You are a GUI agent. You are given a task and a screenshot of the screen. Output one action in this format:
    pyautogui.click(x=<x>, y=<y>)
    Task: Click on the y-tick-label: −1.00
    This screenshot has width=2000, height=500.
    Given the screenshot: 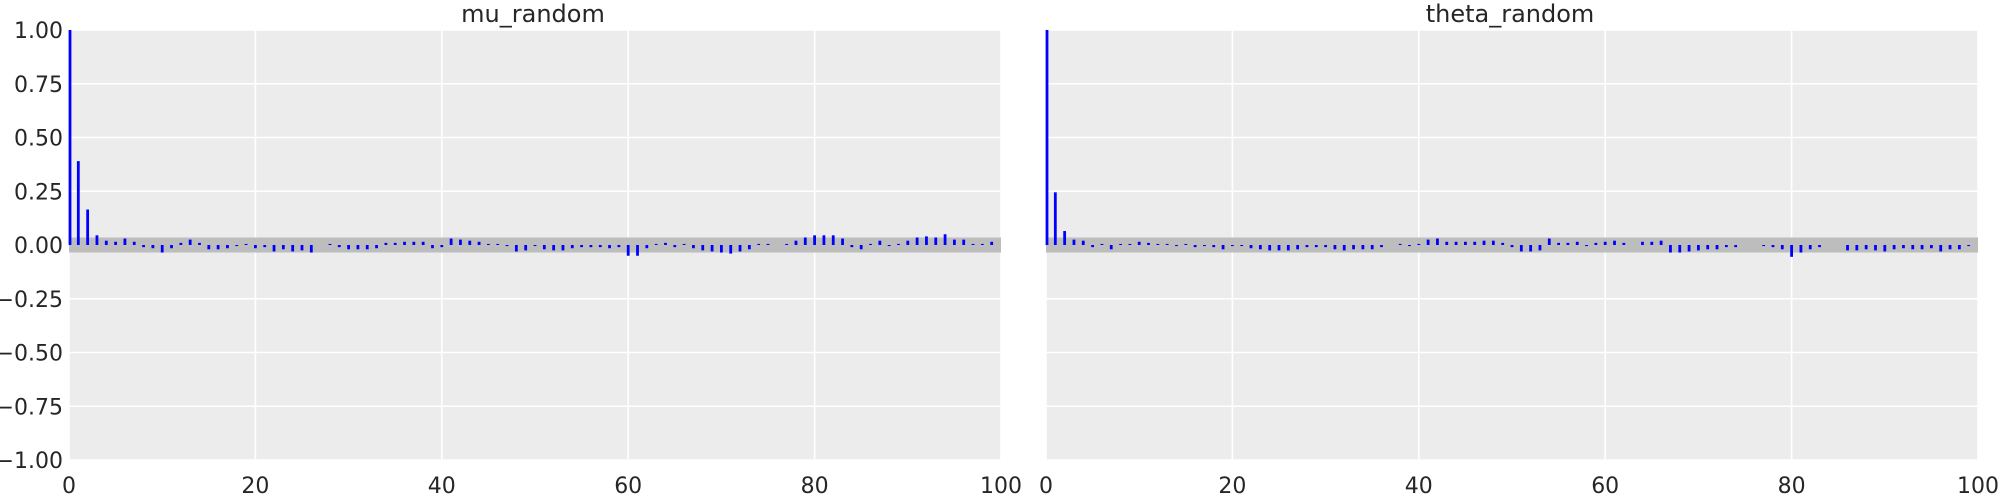 What is the action you would take?
    pyautogui.click(x=31, y=461)
    